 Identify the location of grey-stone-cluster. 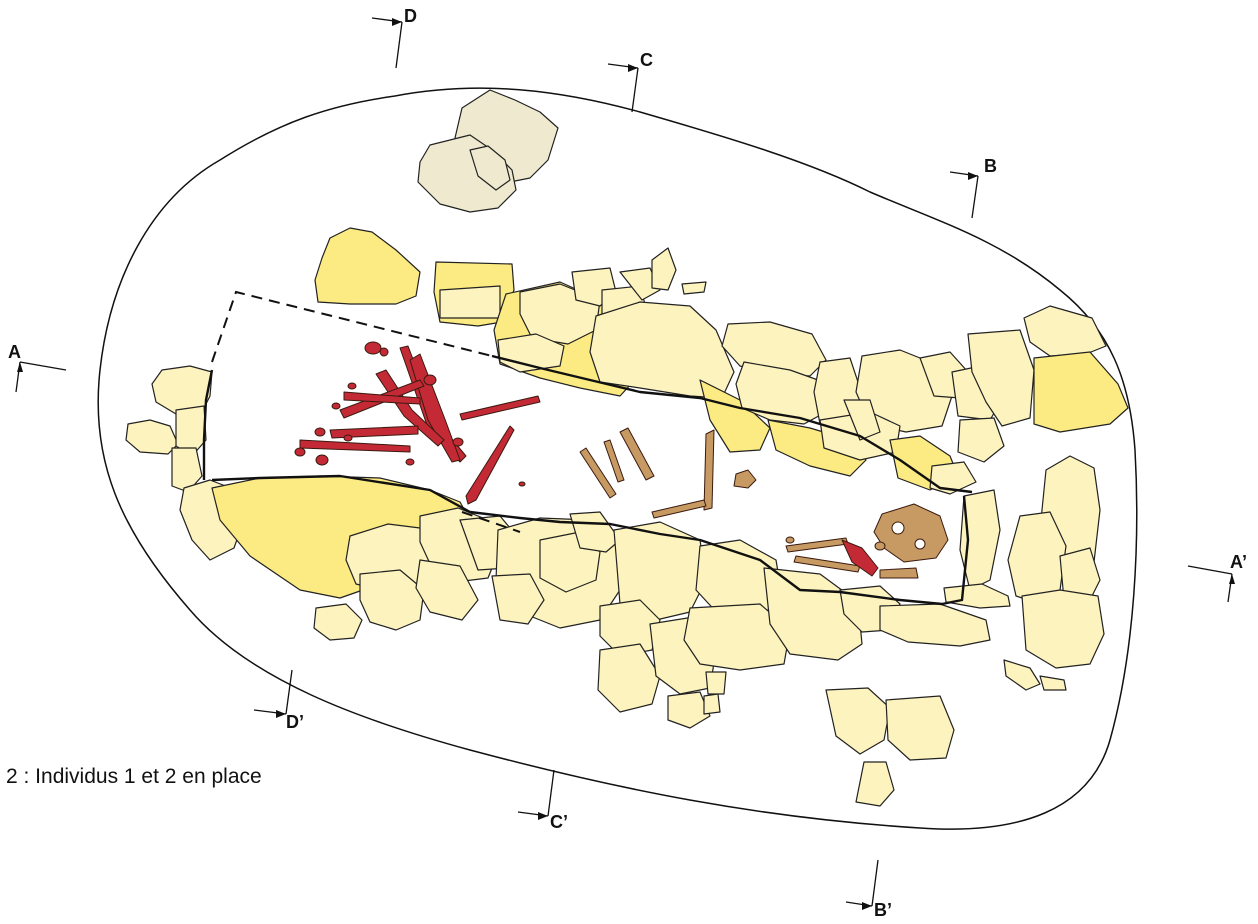
(488, 151).